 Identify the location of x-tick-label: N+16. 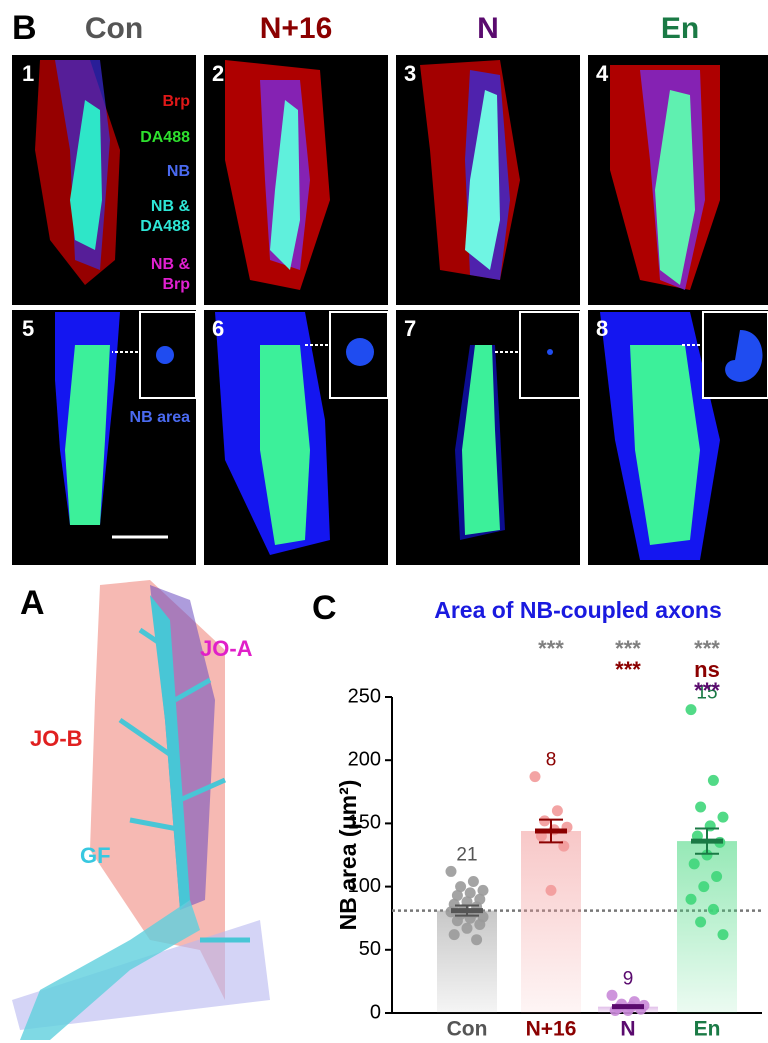
(551, 1029).